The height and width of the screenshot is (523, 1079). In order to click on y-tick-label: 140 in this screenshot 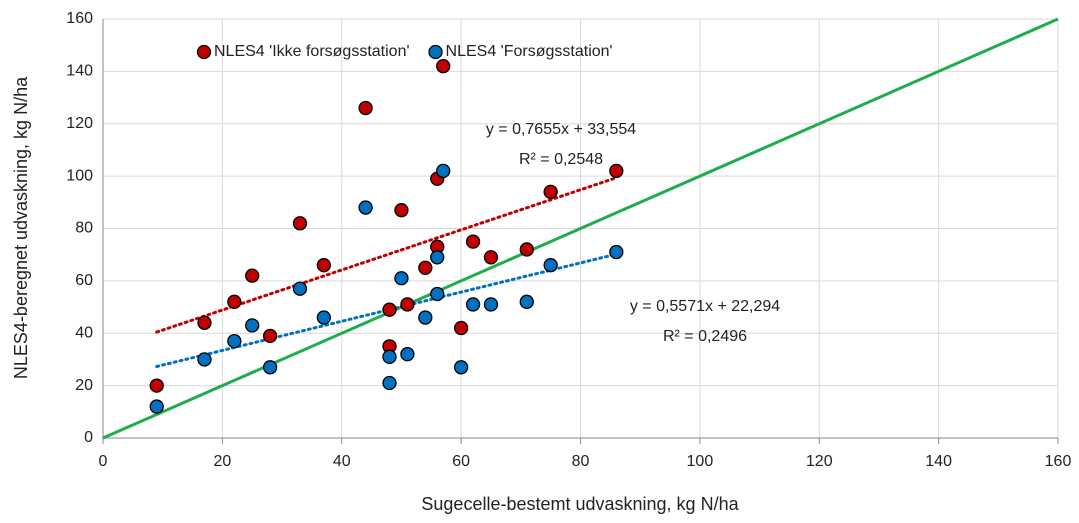, I will do `click(79, 71)`.